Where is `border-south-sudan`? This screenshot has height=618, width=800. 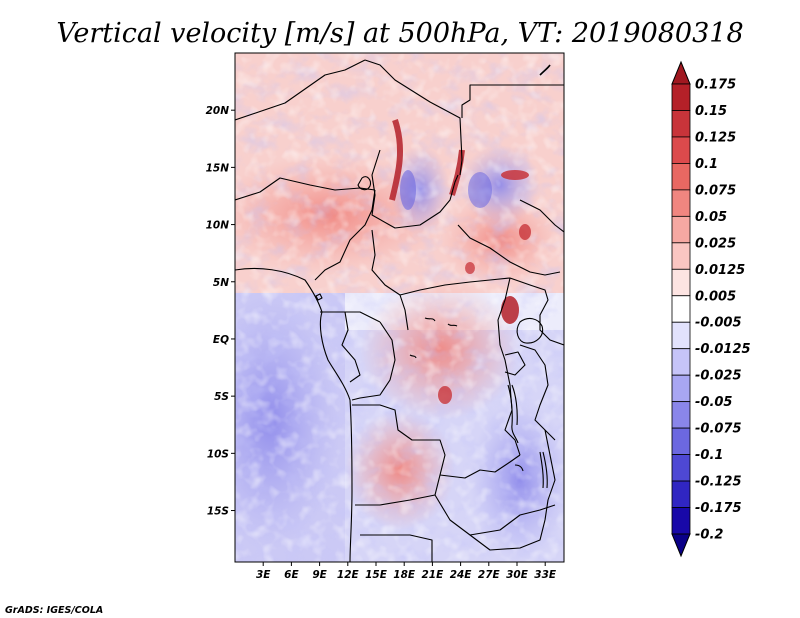
border-south-sudan is located at coordinates (509, 250).